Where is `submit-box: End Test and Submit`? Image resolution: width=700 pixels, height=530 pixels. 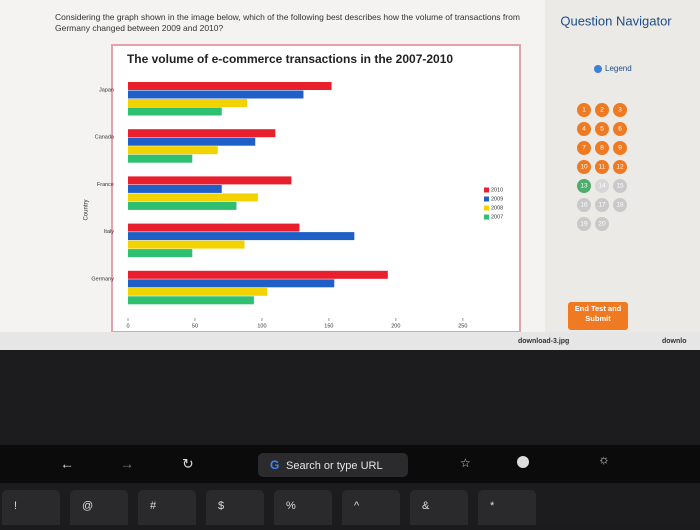
submit-box: End Test and Submit is located at coordinates (598, 313).